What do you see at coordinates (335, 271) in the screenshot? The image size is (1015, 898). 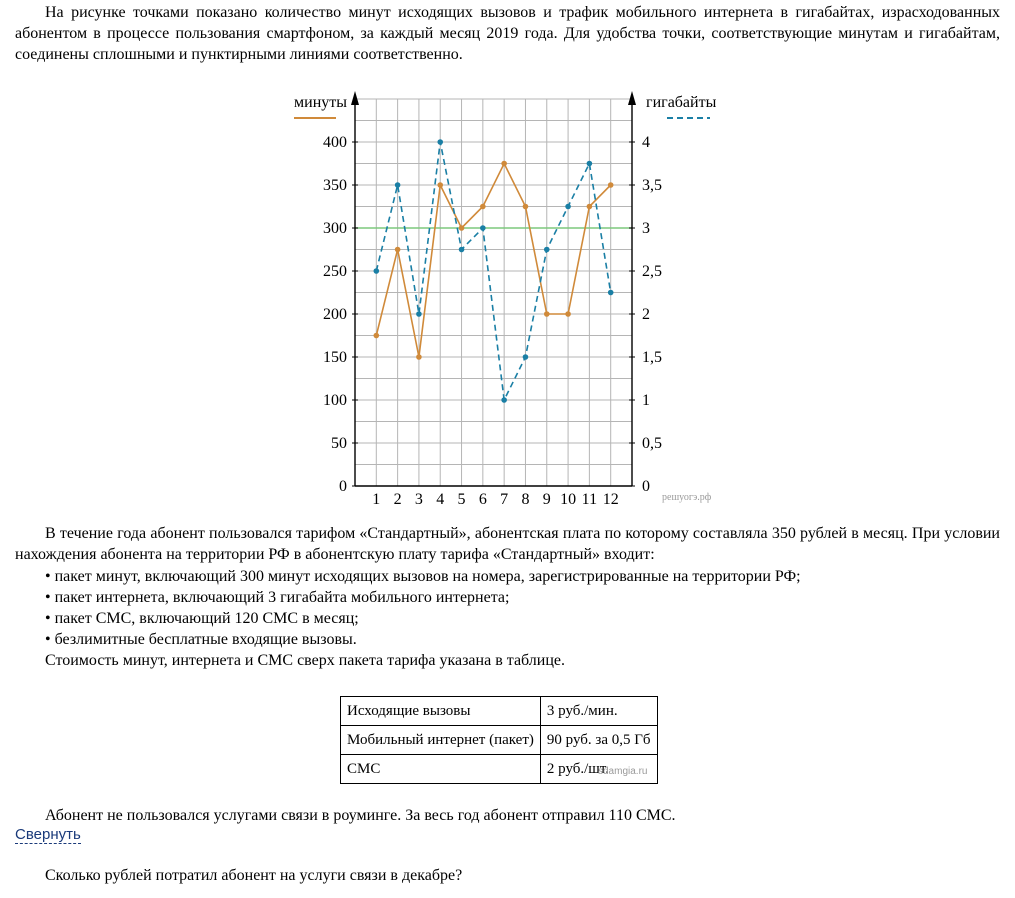 I see `y-left-tick-label: 250` at bounding box center [335, 271].